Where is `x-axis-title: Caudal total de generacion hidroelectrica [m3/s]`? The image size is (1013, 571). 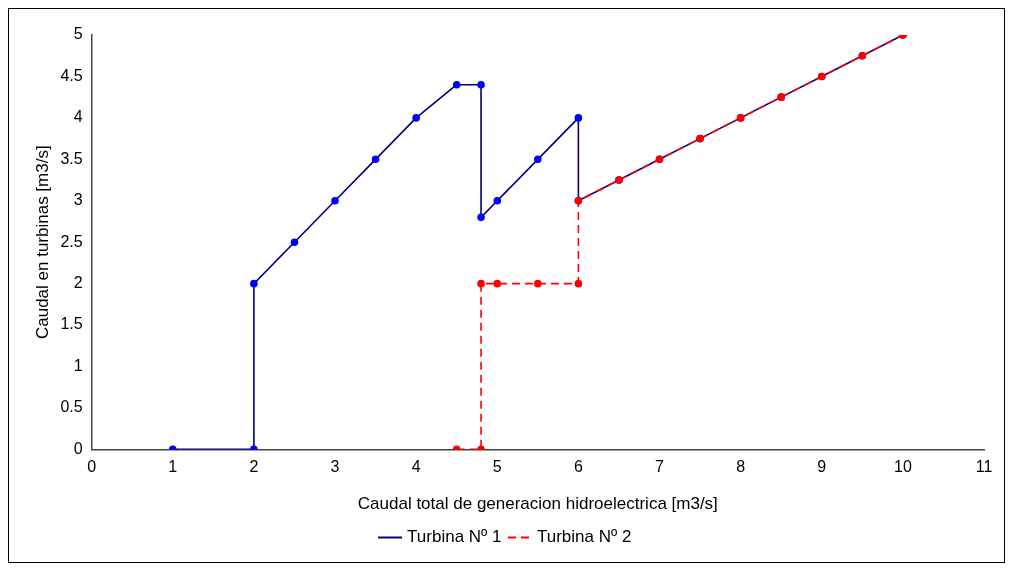
x-axis-title: Caudal total de generacion hidroelectrica [m3/s] is located at coordinates (537, 504).